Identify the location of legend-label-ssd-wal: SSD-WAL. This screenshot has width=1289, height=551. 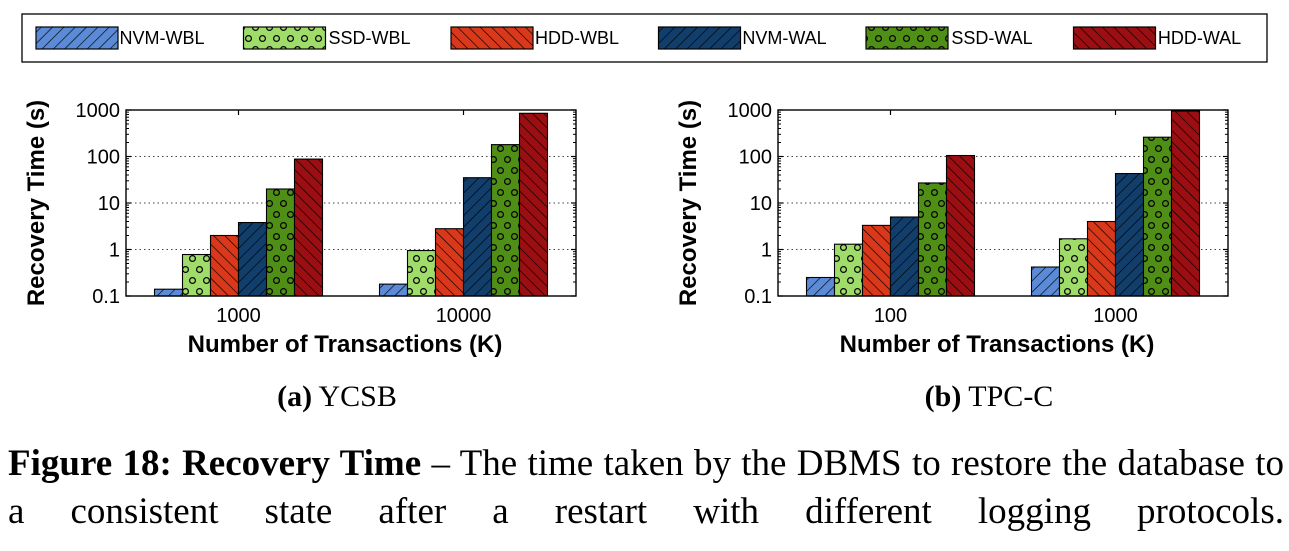
(991, 38).